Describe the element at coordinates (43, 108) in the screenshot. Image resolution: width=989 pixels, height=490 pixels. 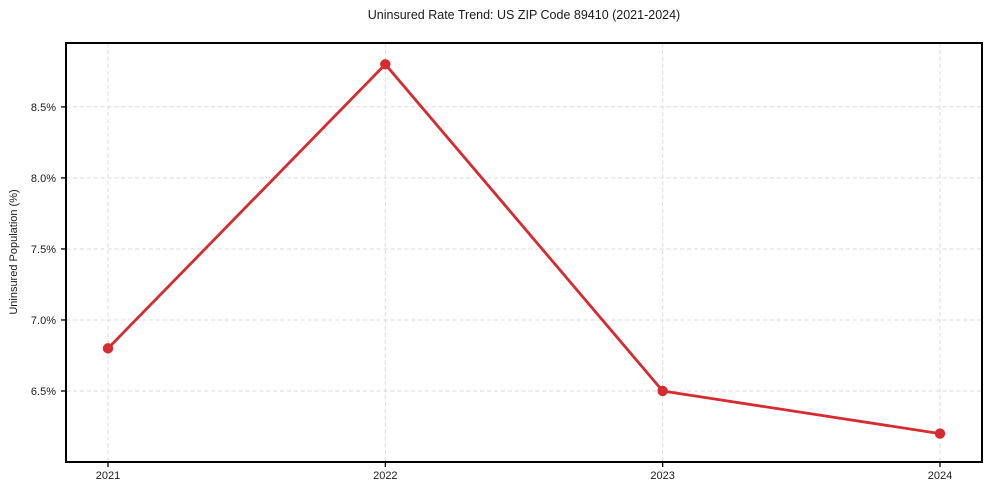
I see `y-tick-label: 8.5%` at that location.